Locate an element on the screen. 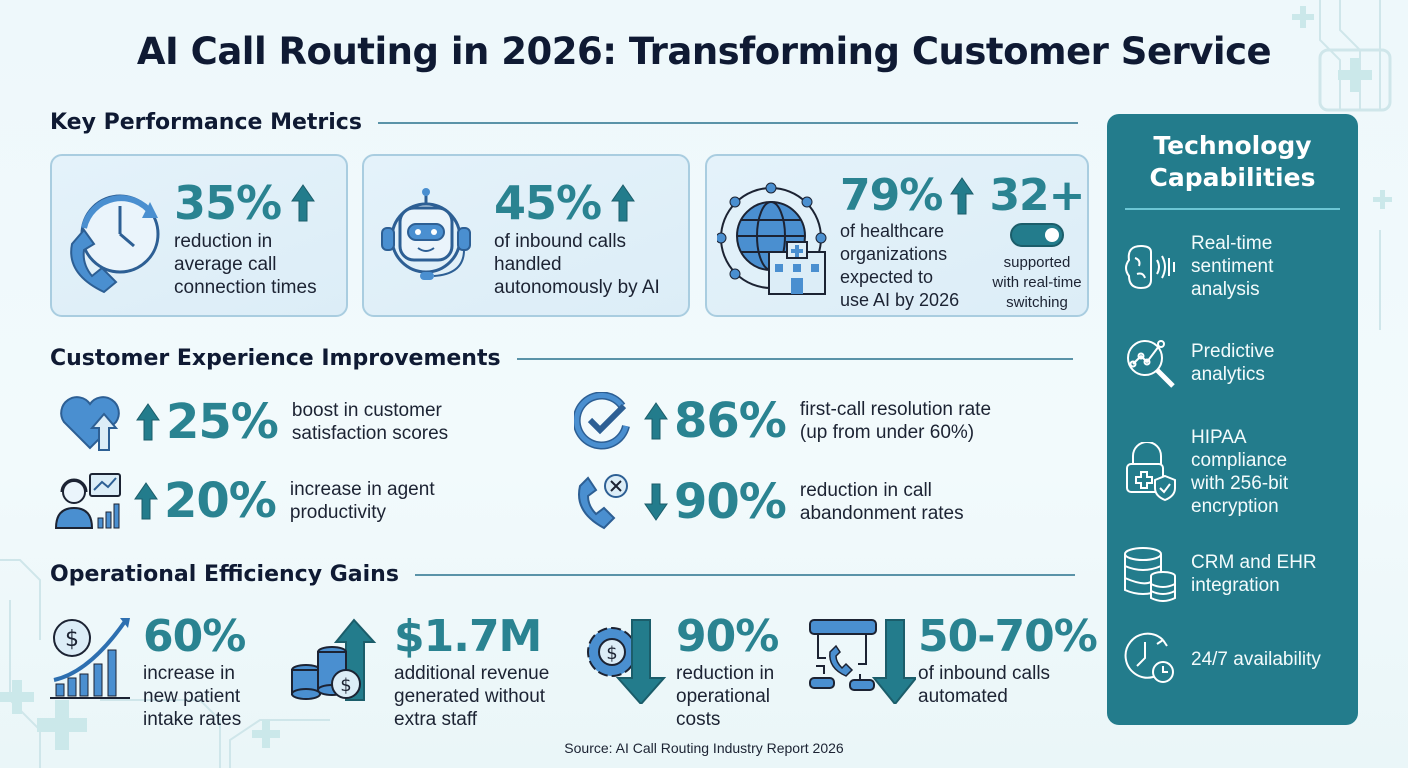 The height and width of the screenshot is (768, 1408). ops-item-automated-calls: 50-70% of inbound calls automated is located at coordinates (1008, 659).